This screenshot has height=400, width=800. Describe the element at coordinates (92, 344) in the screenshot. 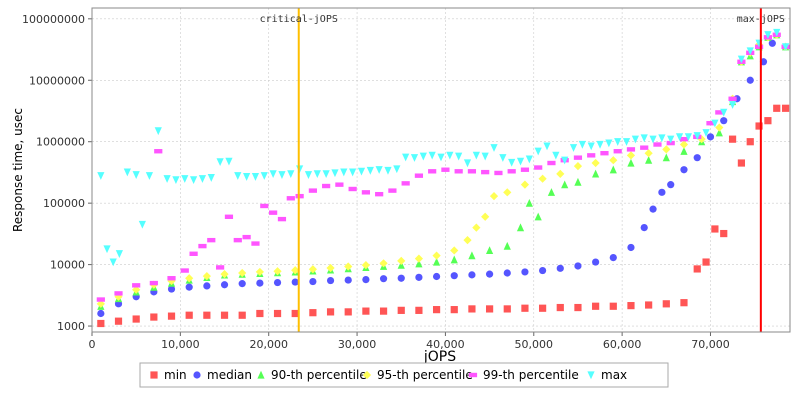

I see `x-tick-label: 0` at that location.